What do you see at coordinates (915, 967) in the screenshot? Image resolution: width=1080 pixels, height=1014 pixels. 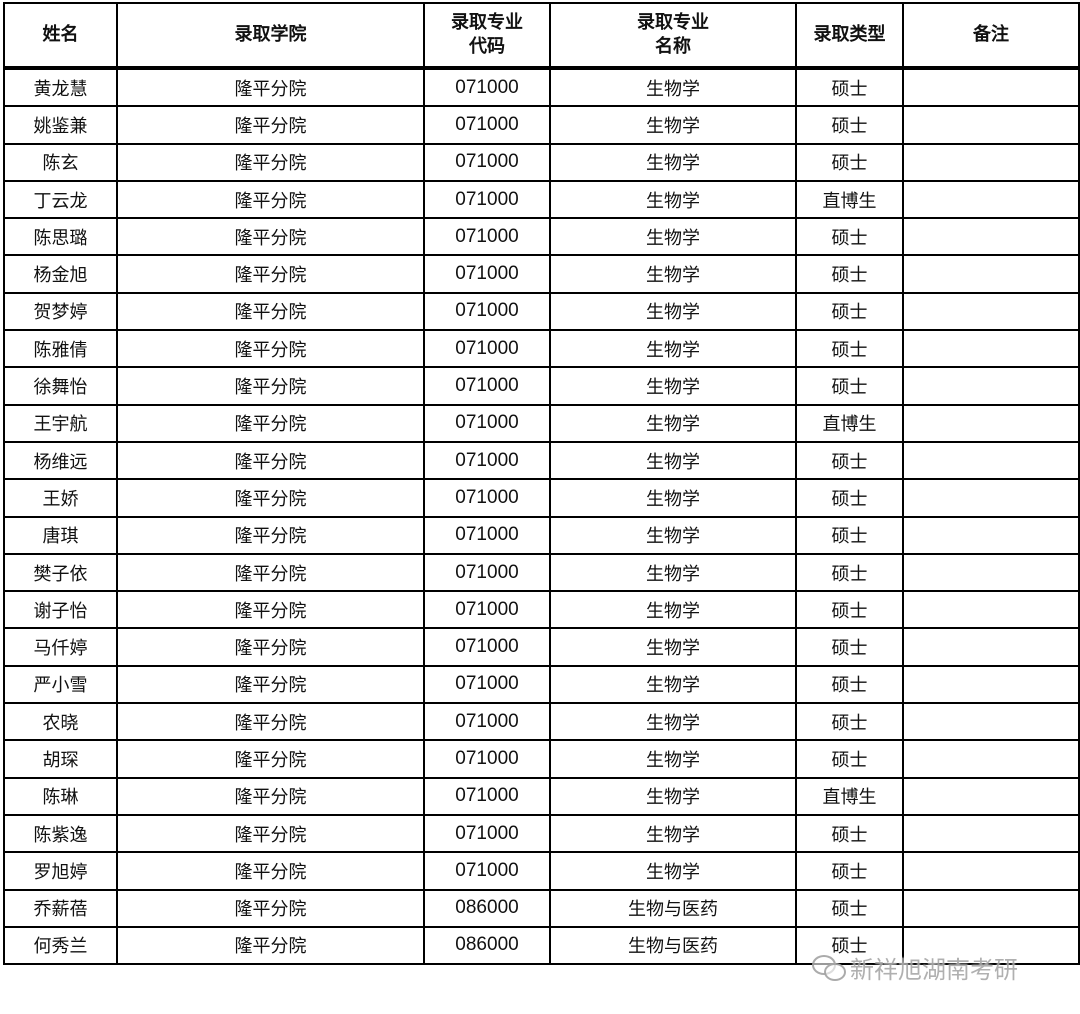 I see `watermark: 新祥旭湖南考研` at bounding box center [915, 967].